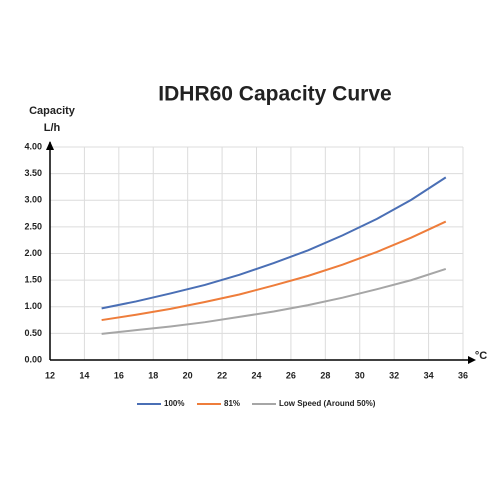  Describe the element at coordinates (33, 200) in the screenshot. I see `y-tick-label: 3.00` at that location.